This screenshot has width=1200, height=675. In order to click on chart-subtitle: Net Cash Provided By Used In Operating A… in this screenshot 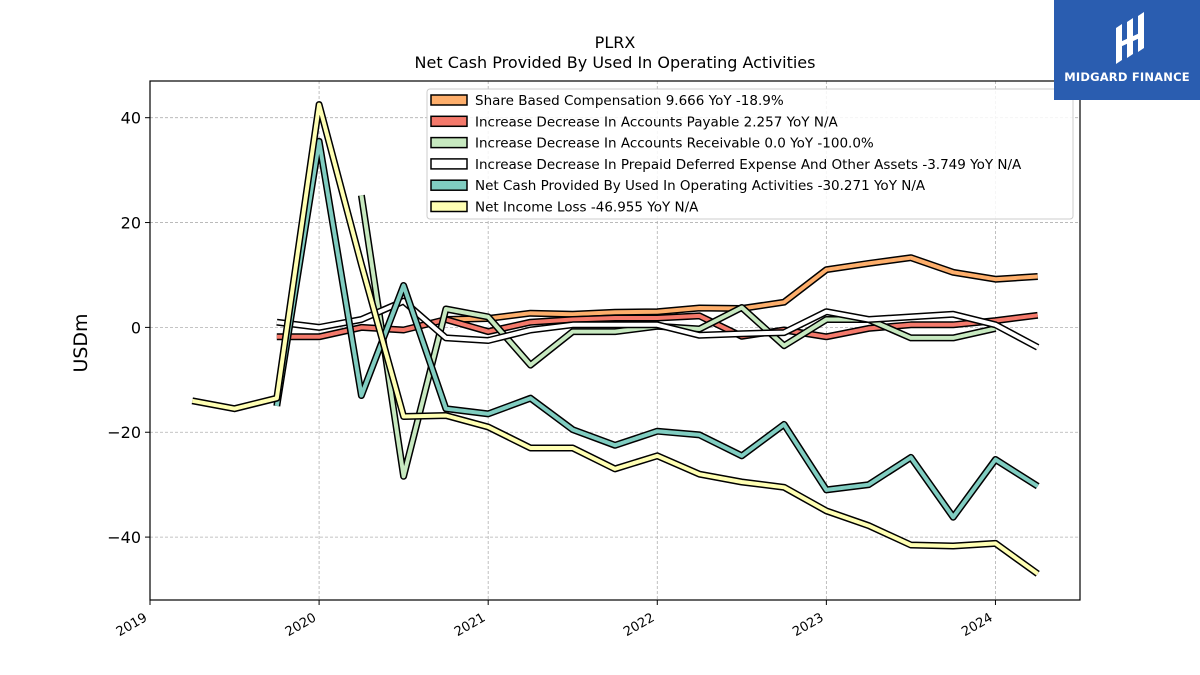, I will do `click(615, 62)`.